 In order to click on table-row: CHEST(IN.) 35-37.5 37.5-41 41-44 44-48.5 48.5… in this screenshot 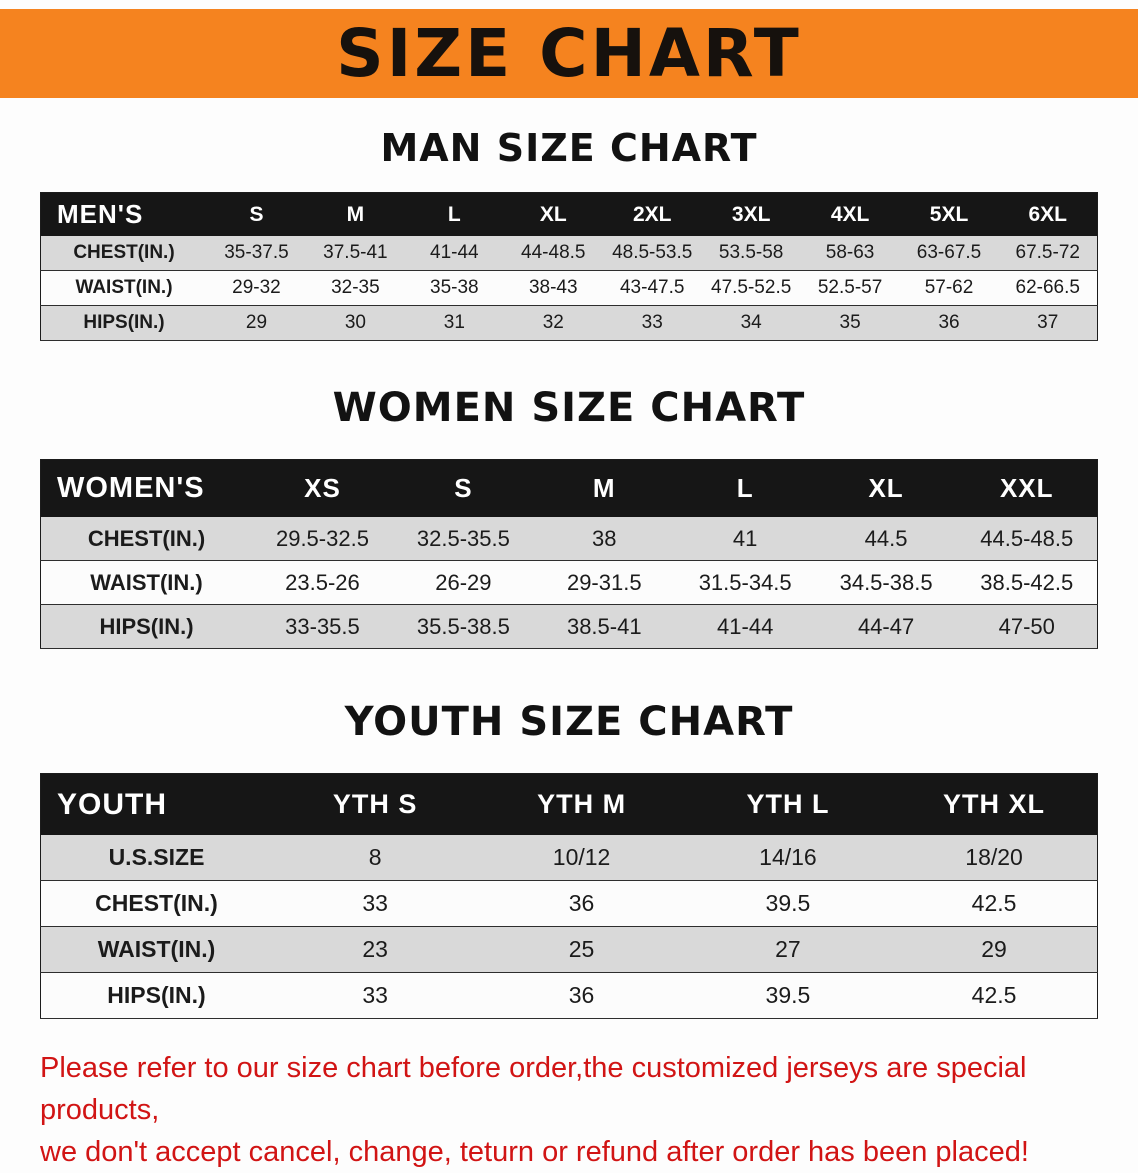, I will do `click(569, 253)`.